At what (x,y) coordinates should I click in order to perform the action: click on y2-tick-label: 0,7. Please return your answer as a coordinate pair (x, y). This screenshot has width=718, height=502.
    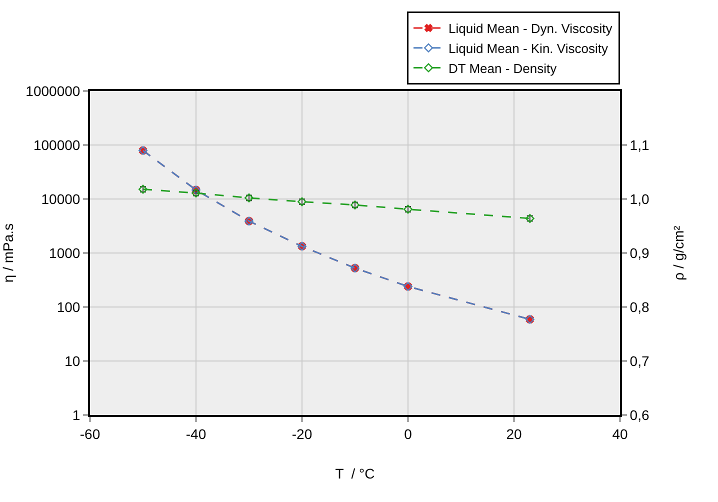
    Looking at the image, I should click on (640, 360).